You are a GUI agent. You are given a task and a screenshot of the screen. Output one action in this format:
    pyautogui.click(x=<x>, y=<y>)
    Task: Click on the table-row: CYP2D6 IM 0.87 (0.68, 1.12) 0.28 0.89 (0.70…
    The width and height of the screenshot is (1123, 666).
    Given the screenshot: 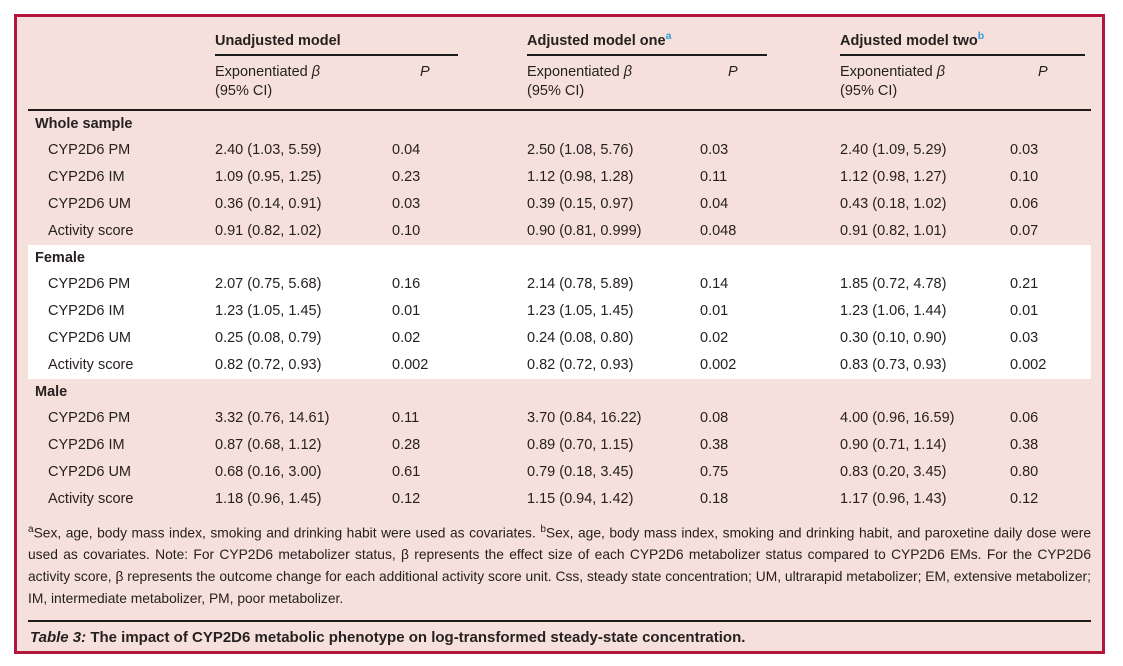 What is the action you would take?
    pyautogui.click(x=559, y=445)
    